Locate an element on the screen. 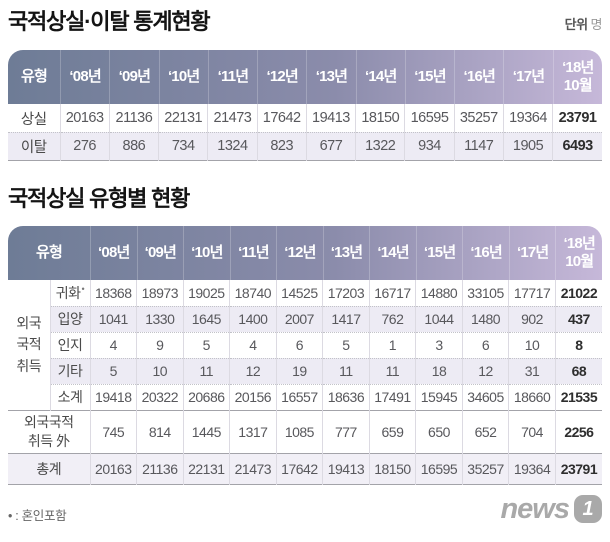 Image resolution: width=610 pixels, height=542 pixels. table-cell: 1147 is located at coordinates (479, 146).